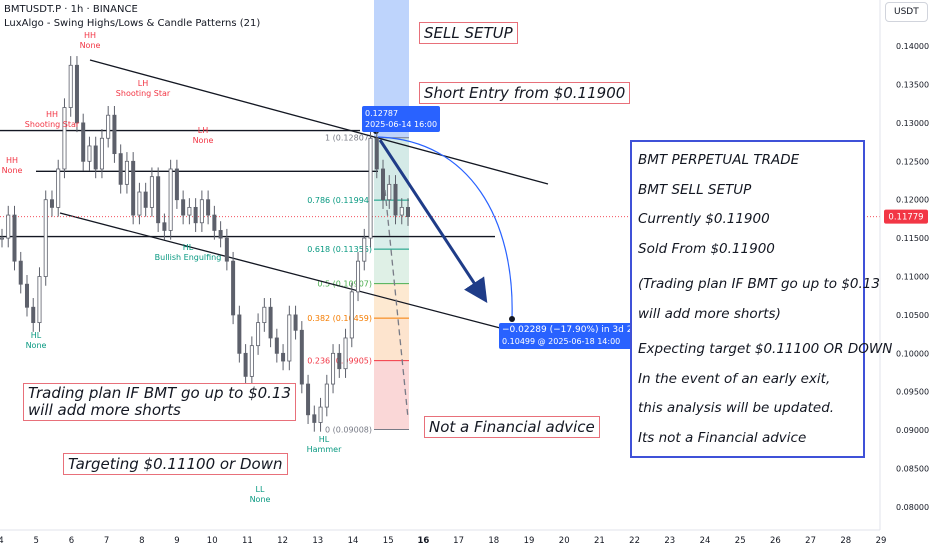  I want to click on price-tick-label: 0.08000, so click(912, 507).